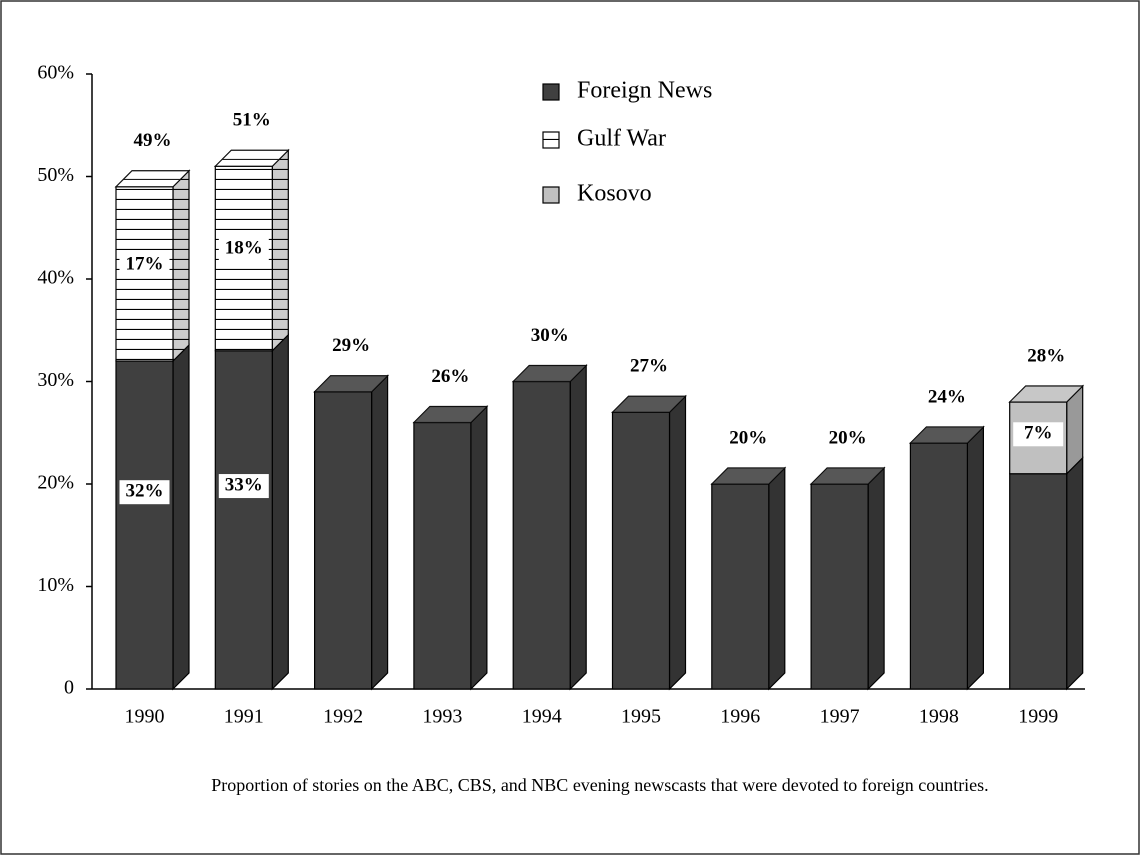 The image size is (1140, 855). What do you see at coordinates (244, 717) in the screenshot?
I see `x-tick-label: 1991` at bounding box center [244, 717].